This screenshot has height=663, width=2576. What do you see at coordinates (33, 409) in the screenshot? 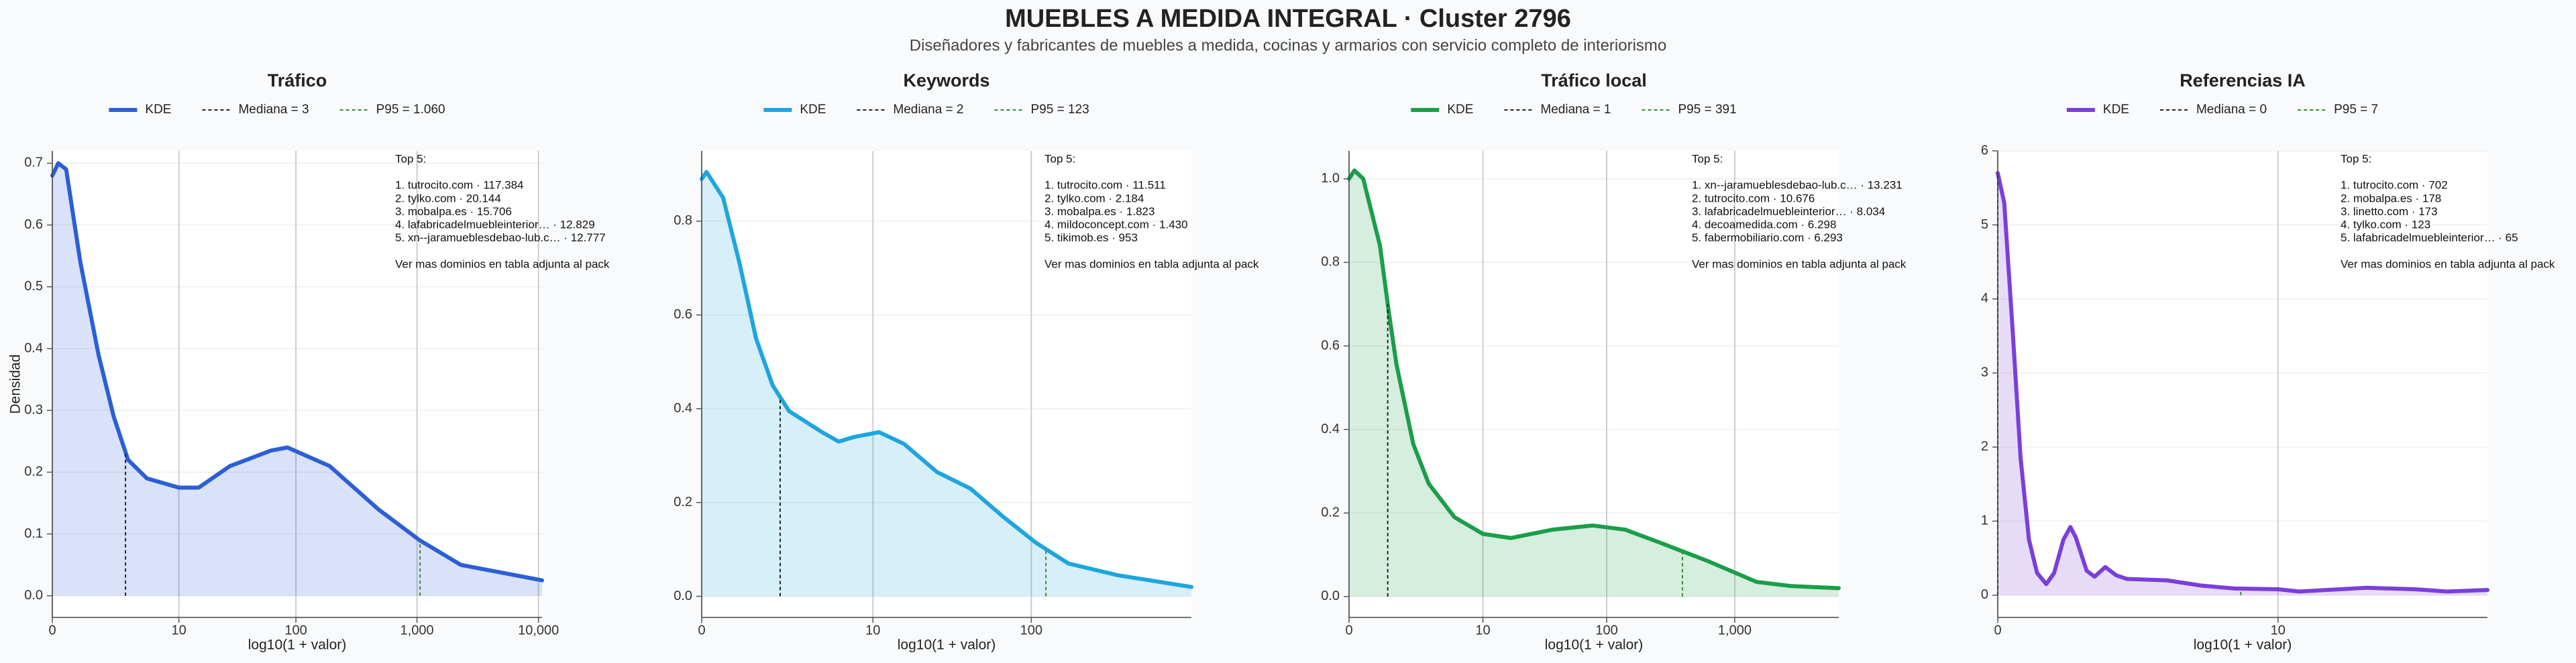
I see `y-tick-label: 0.3` at bounding box center [33, 409].